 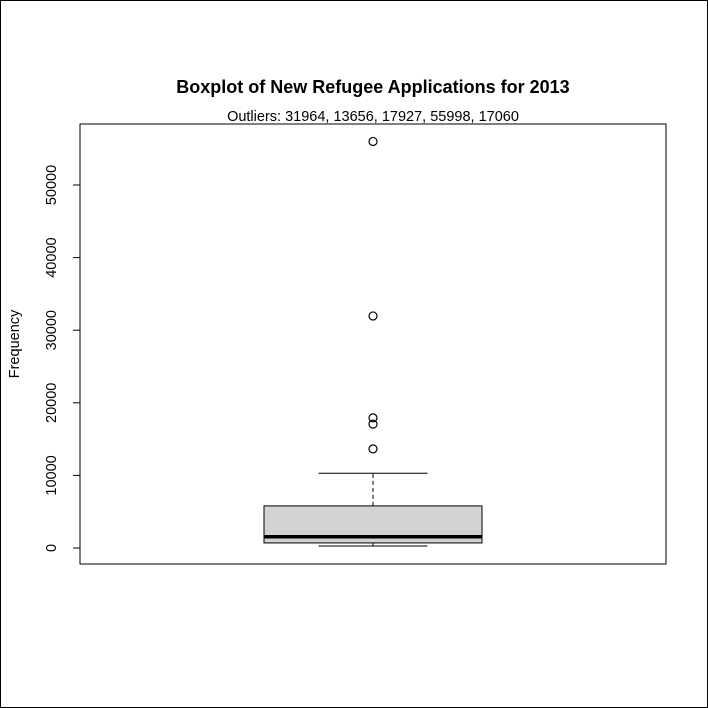 I want to click on box-group, so click(x=373, y=509).